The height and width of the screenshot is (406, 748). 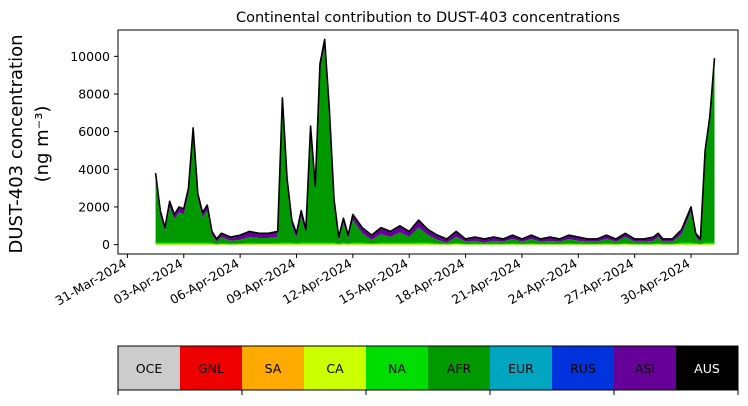 What do you see at coordinates (42, 144) in the screenshot?
I see `y-axis-label-units: (ng m⁻³)` at bounding box center [42, 144].